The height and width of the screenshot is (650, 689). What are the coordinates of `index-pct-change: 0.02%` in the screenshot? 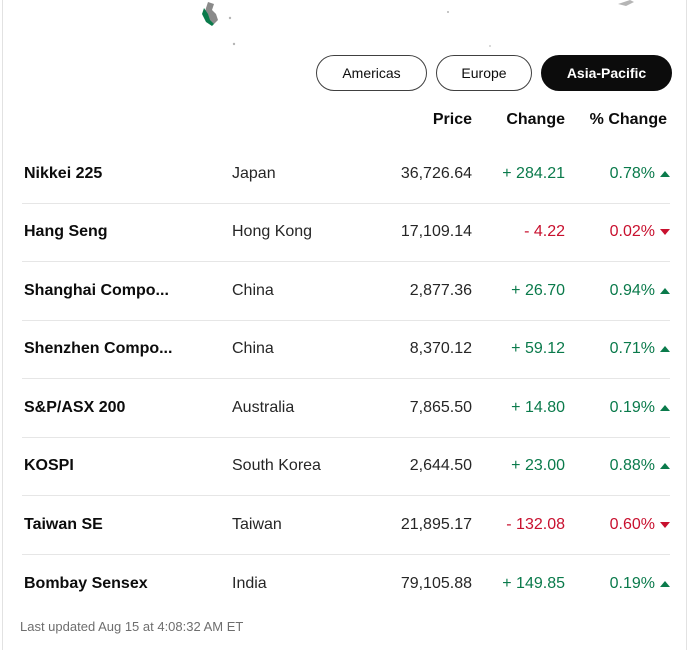 It's located at (640, 232).